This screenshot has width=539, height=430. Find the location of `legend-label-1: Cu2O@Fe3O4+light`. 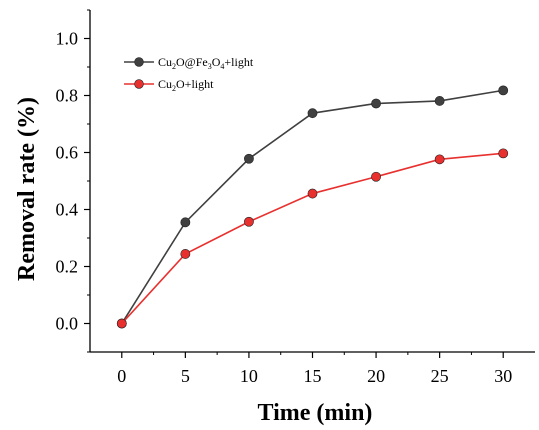

legend-label-1: Cu2O@Fe3O4+light is located at coordinates (206, 63).